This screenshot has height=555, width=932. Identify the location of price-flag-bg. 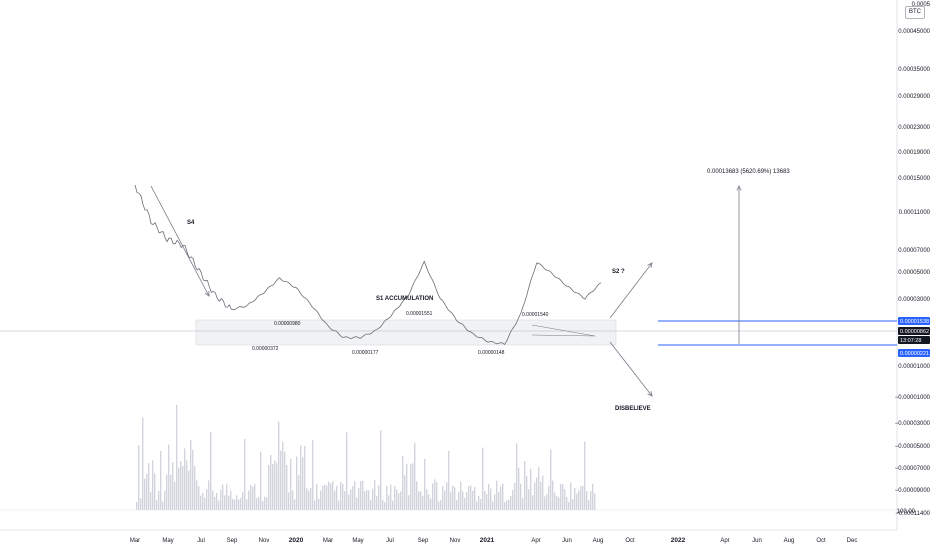
(914, 340).